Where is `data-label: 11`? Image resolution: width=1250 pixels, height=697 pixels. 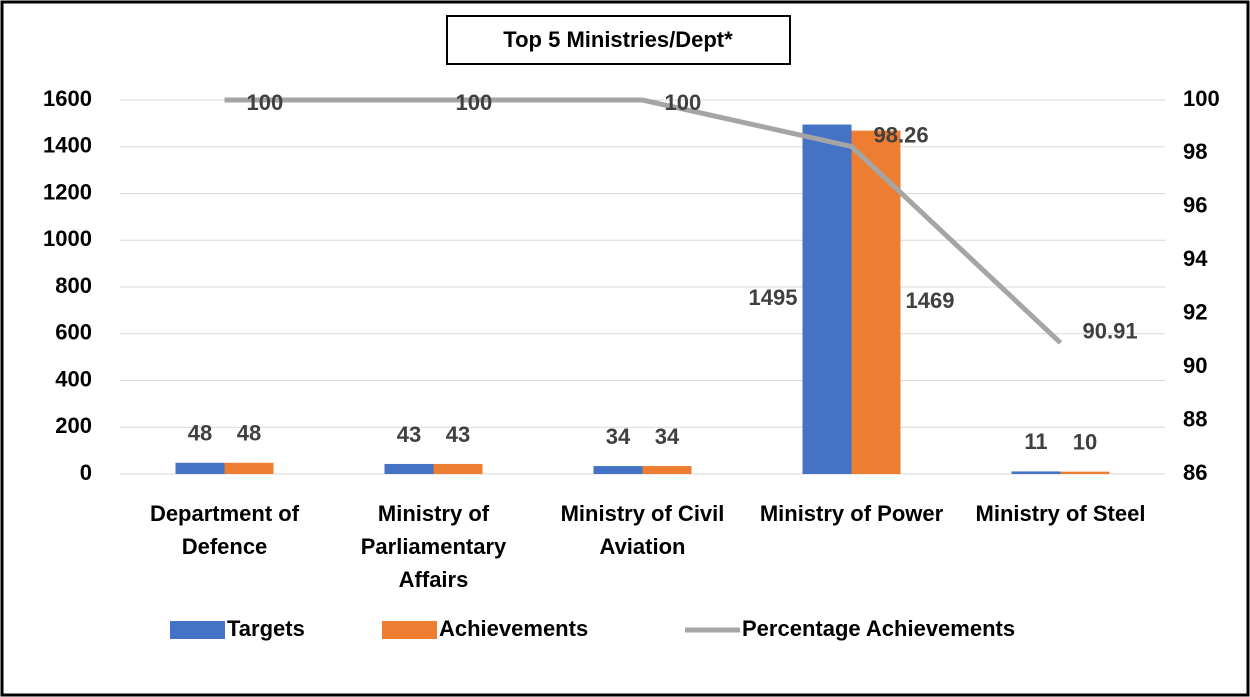
data-label: 11 is located at coordinates (1035, 441).